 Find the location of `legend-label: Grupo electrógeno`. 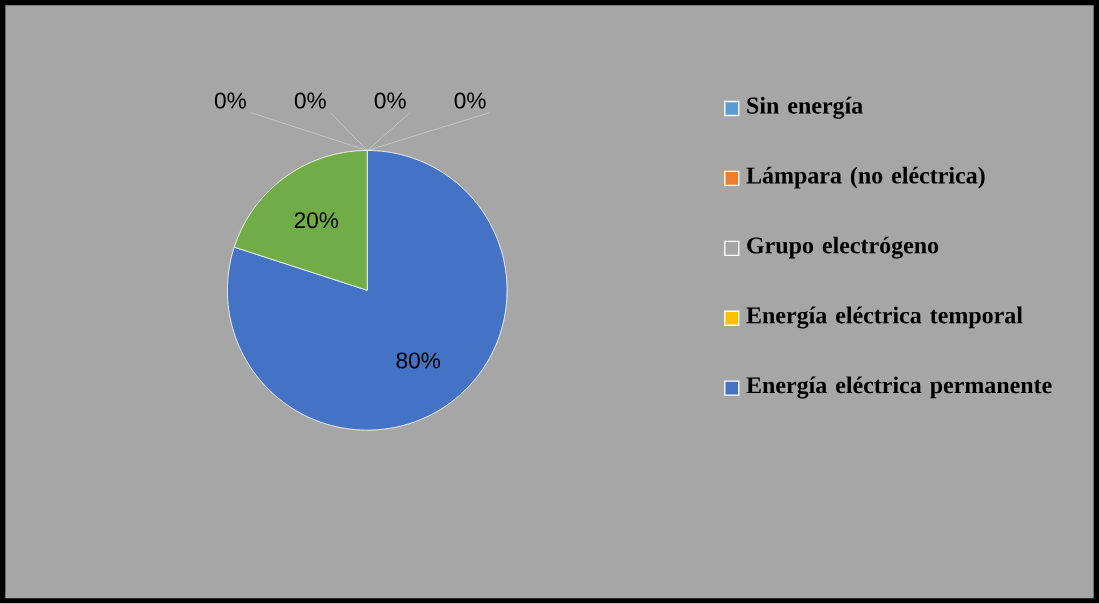

legend-label: Grupo electrógeno is located at coordinates (843, 247).